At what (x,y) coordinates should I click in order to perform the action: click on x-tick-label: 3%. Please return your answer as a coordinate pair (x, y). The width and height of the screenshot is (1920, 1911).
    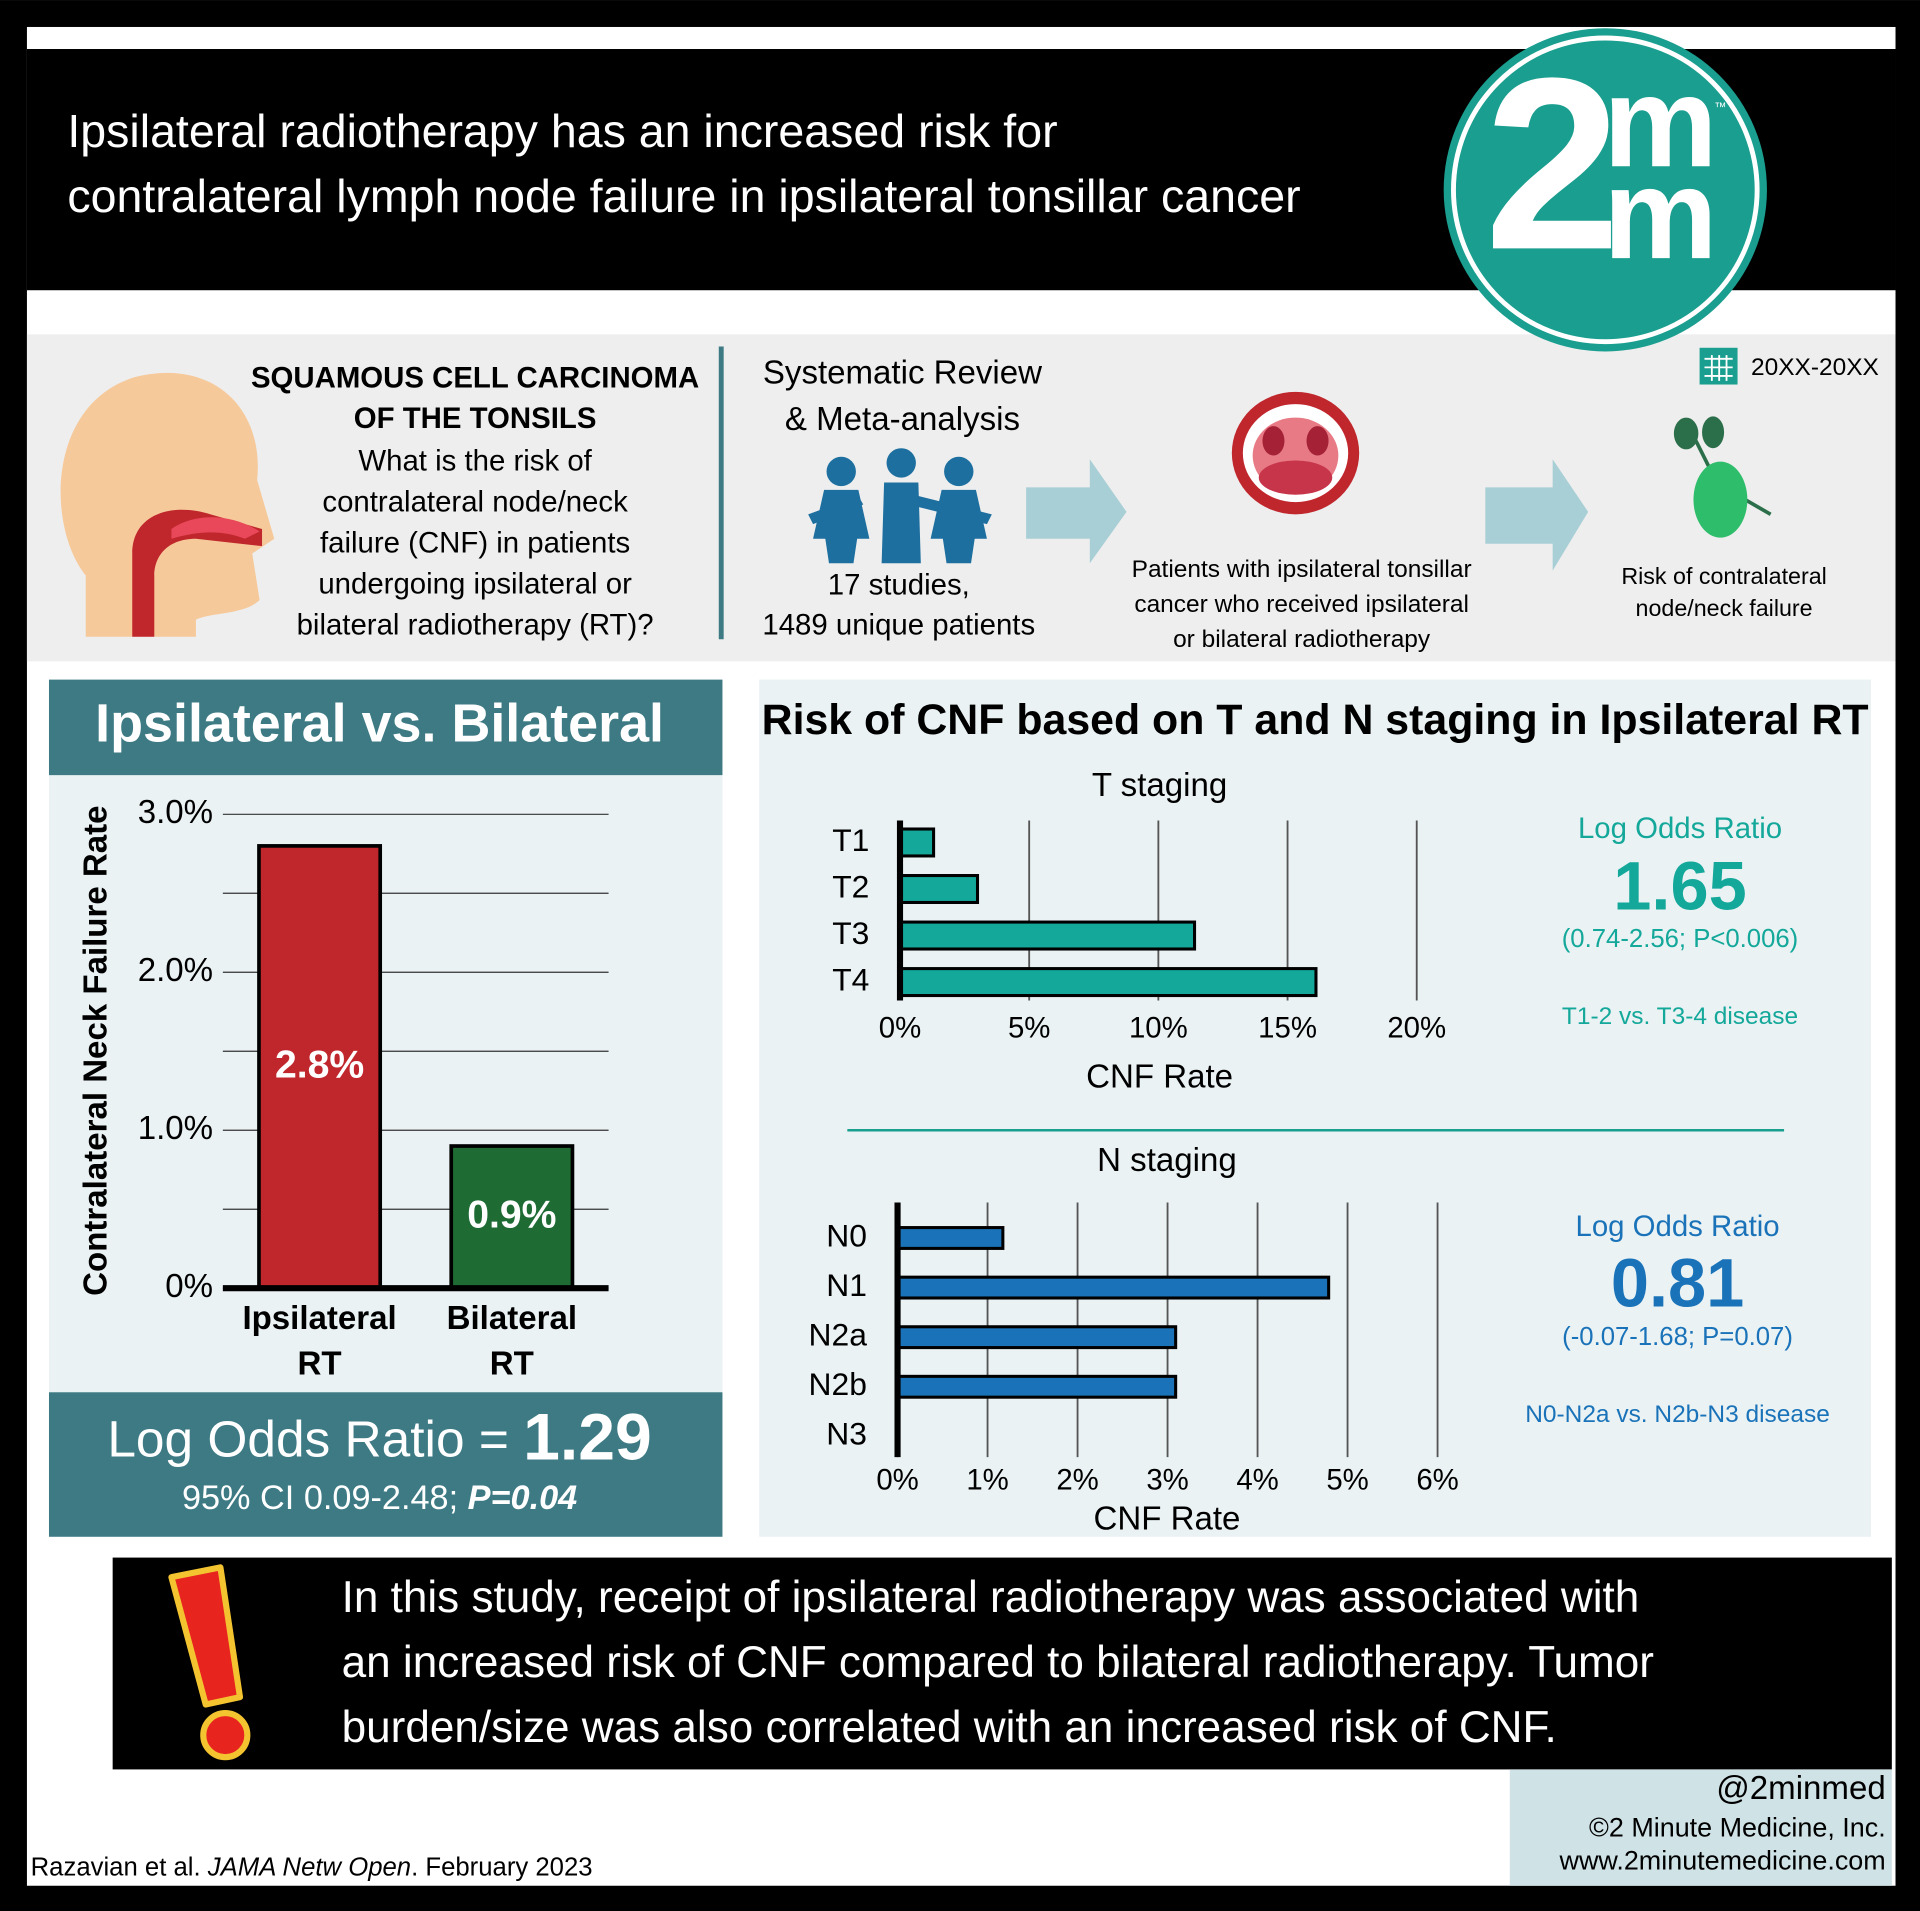
    Looking at the image, I should click on (1167, 1479).